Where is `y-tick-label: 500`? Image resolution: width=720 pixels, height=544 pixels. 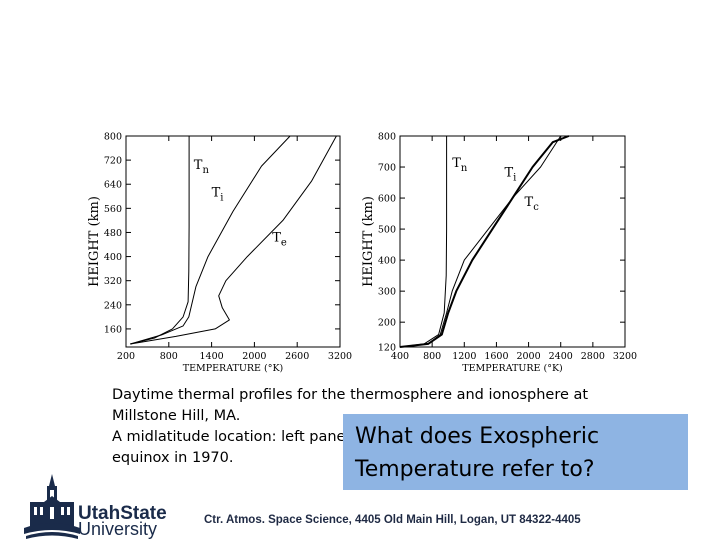
y-tick-label: 500 is located at coordinates (387, 230).